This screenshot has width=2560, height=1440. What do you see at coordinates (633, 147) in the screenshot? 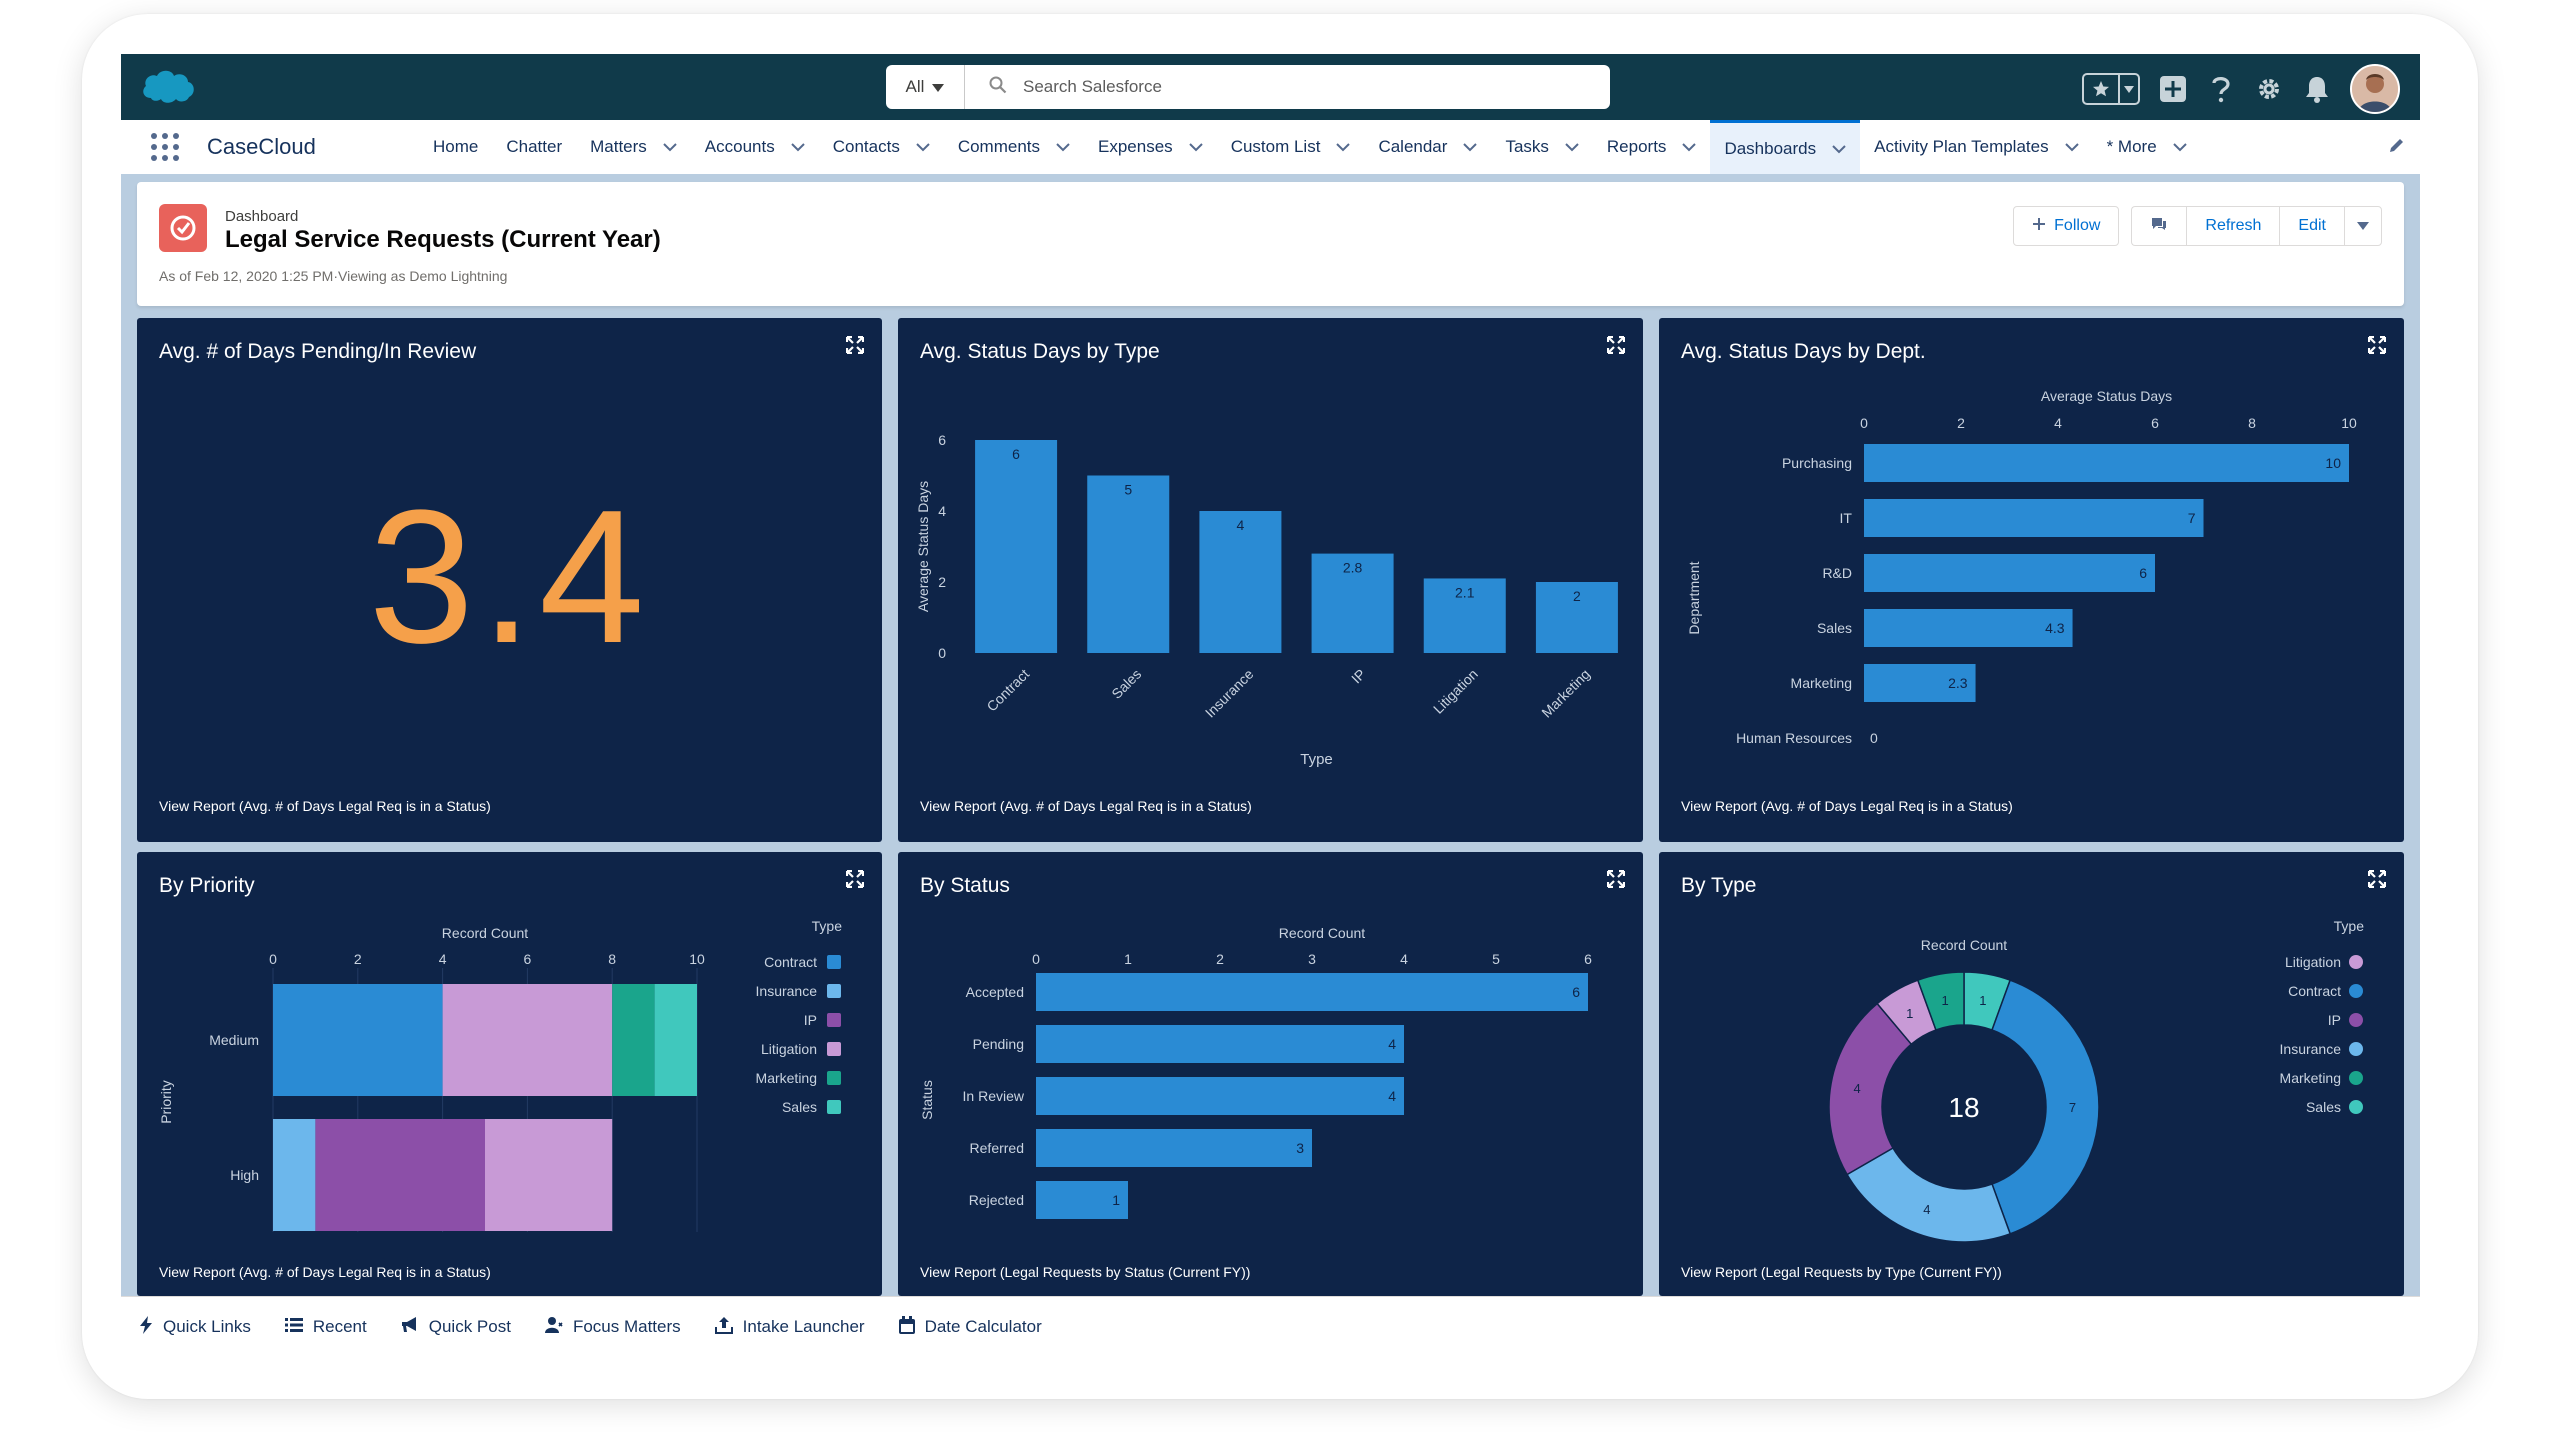
I see `nav-tab-matters: Matters` at bounding box center [633, 147].